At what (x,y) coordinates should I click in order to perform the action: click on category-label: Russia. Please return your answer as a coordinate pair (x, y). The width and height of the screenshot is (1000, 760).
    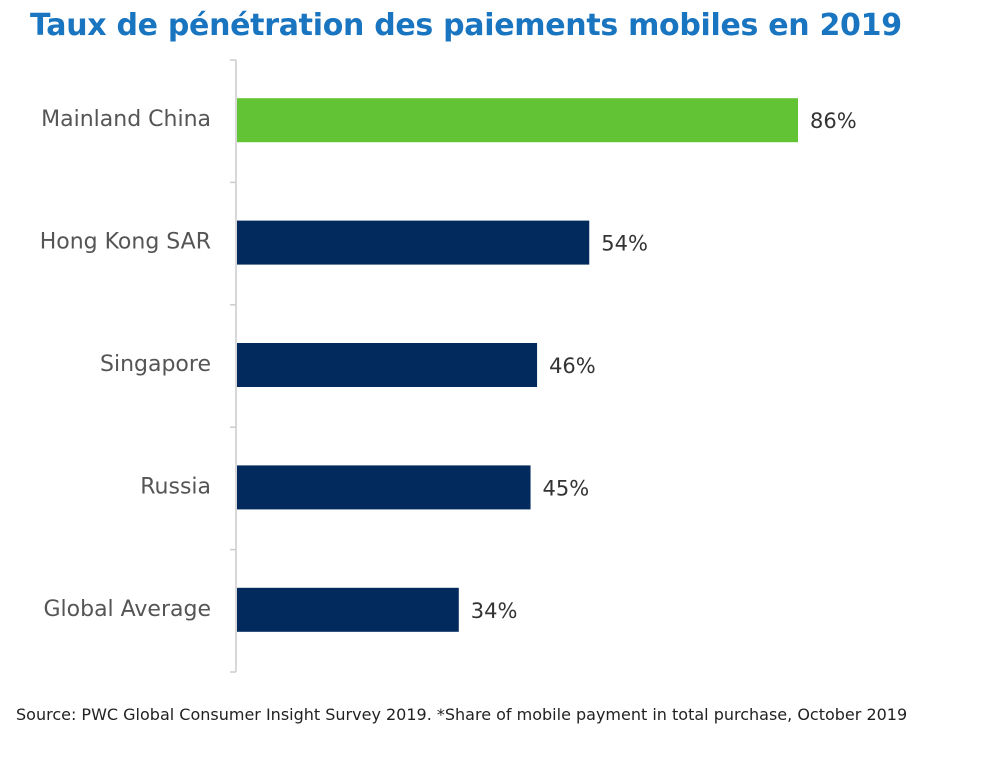
    Looking at the image, I should click on (175, 486).